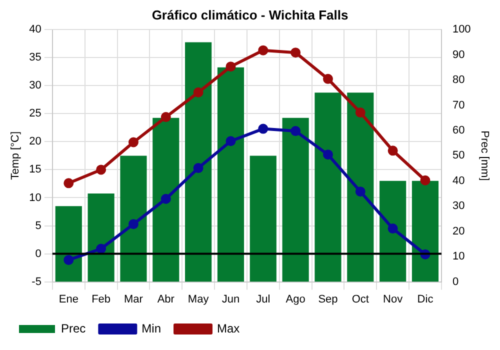 The height and width of the screenshot is (350, 500). What do you see at coordinates (263, 299) in the screenshot?
I see `x-tick-label: Jul` at bounding box center [263, 299].